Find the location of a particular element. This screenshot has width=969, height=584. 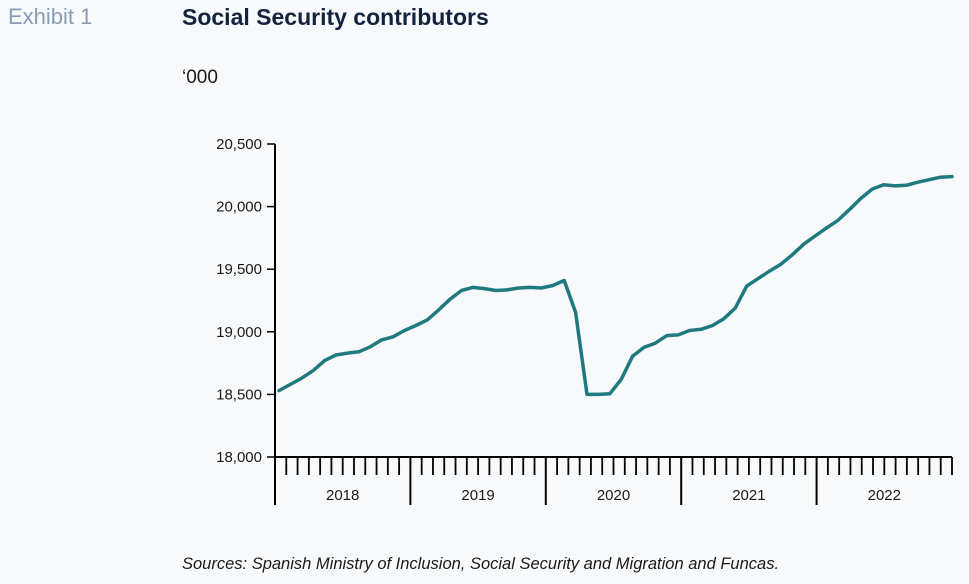

unit-label: ‘000 is located at coordinates (200, 77).